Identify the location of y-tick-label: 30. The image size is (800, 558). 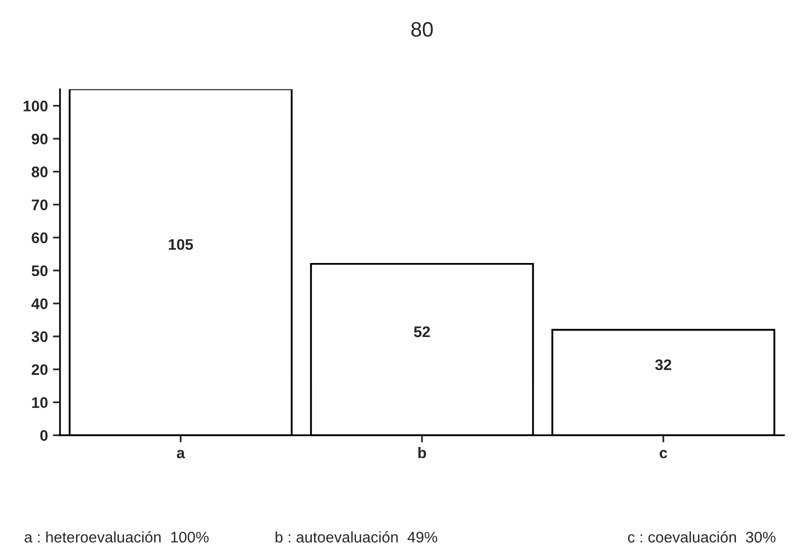
(40, 336).